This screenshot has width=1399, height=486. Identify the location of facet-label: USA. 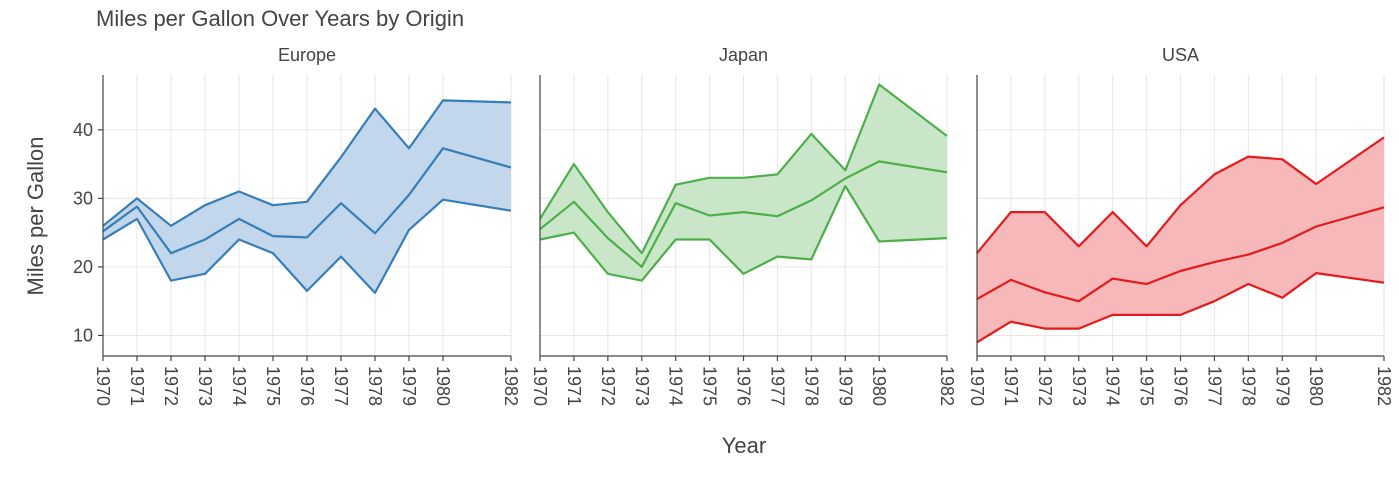
(1180, 55).